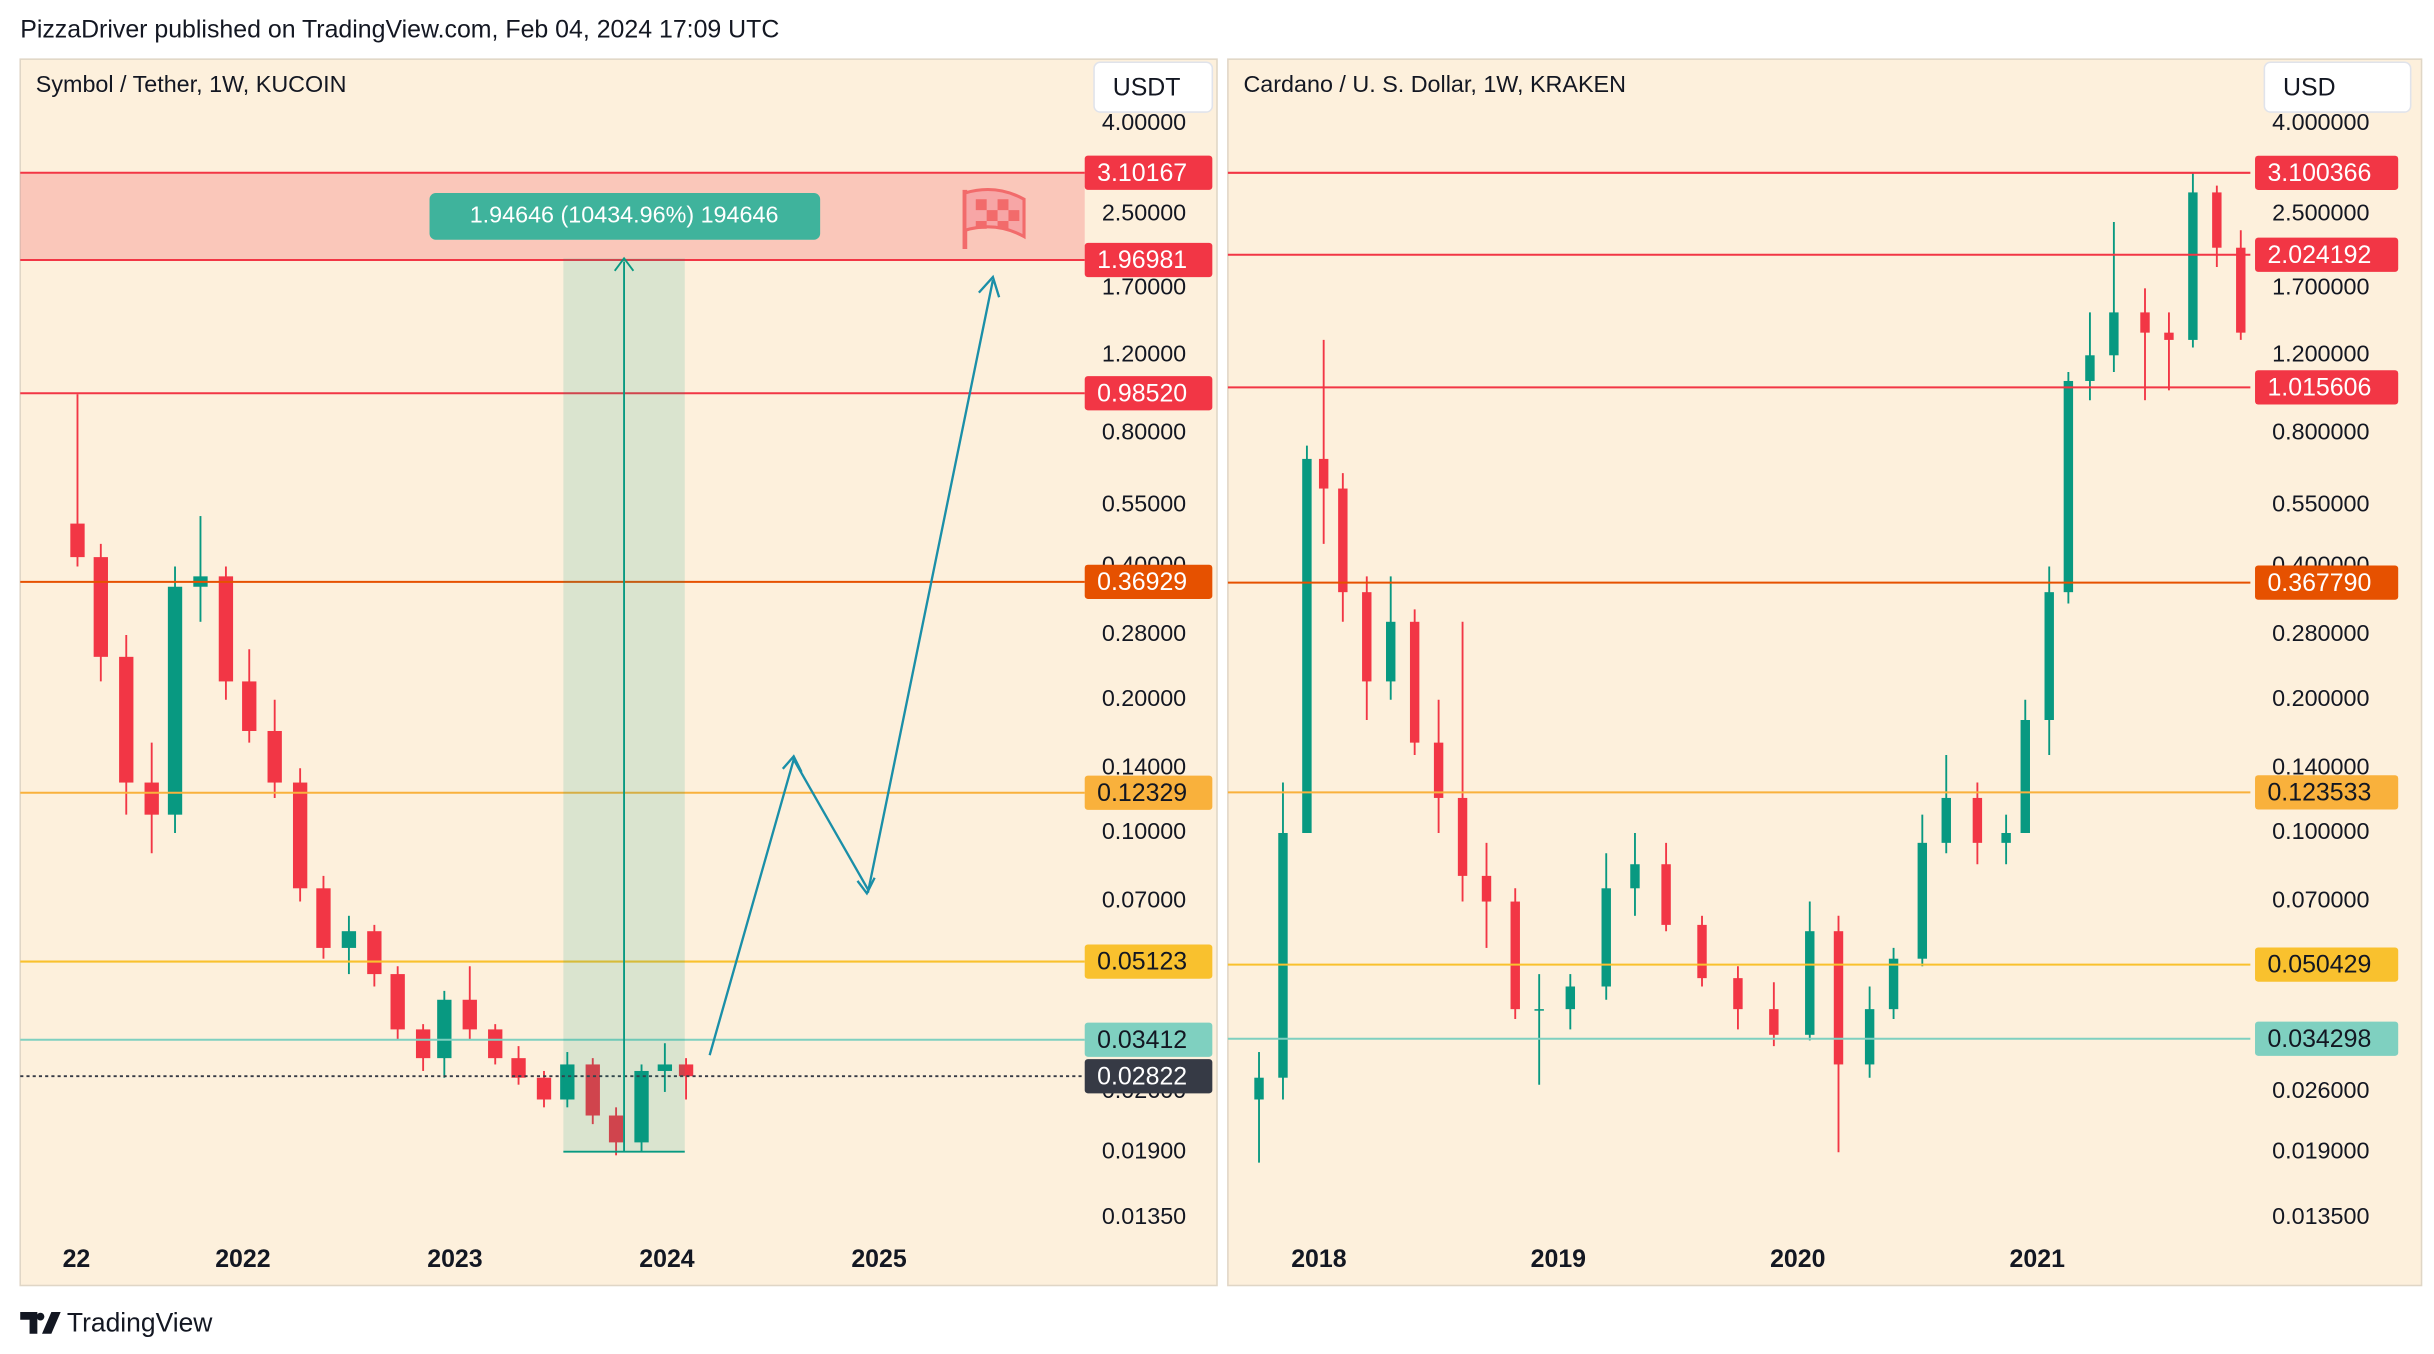  I want to click on x-tick-label: 2020, so click(1797, 1259).